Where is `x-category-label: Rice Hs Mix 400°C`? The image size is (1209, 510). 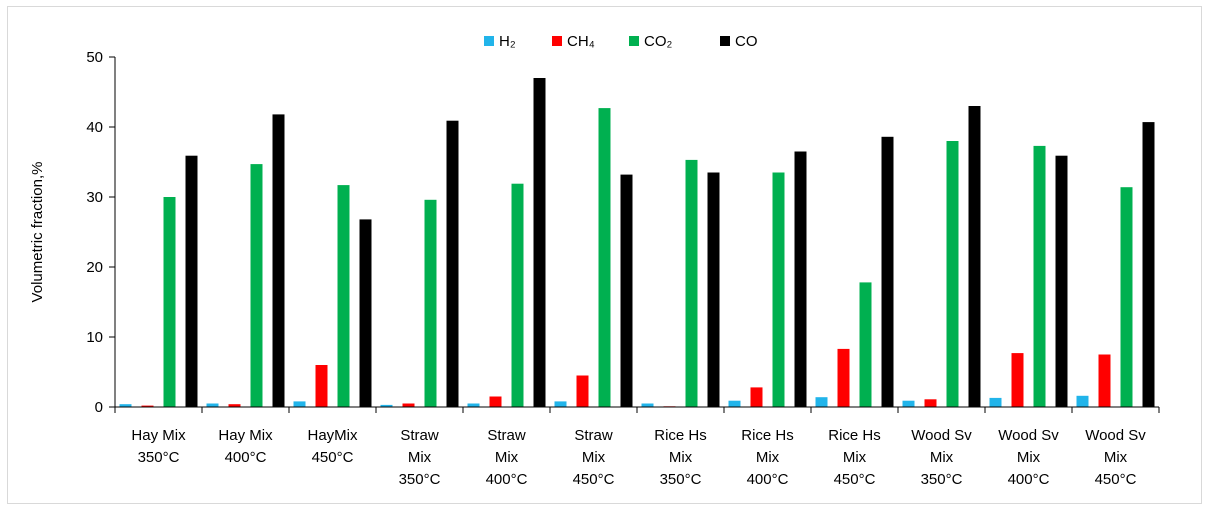
x-category-label: Rice Hs Mix 400°C is located at coordinates (767, 457).